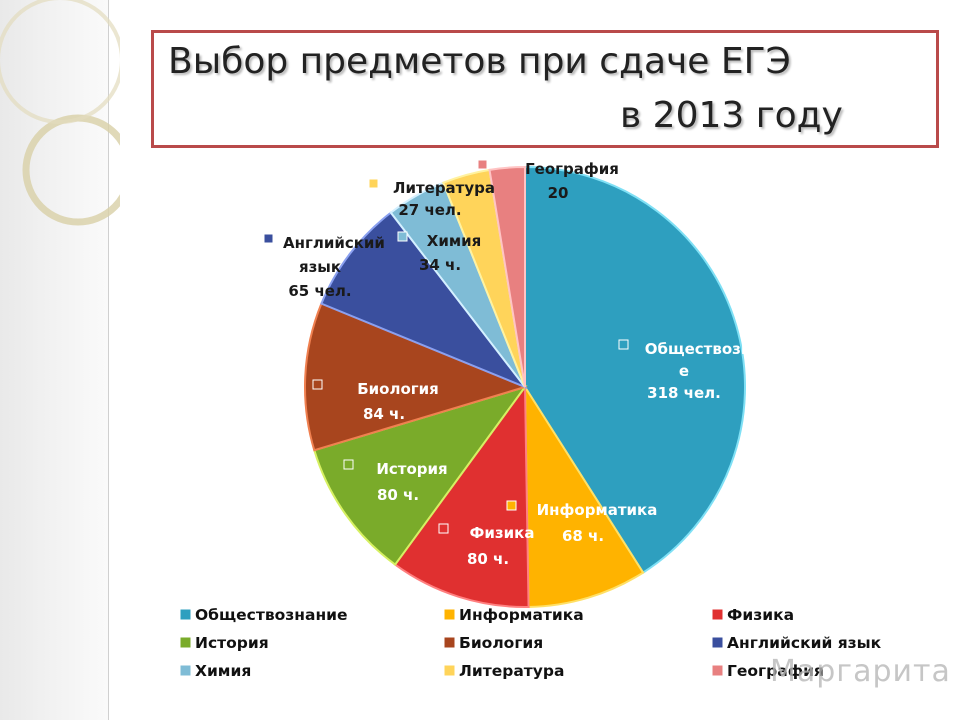 The image size is (960, 720). I want to click on pie-slice-обществознание, so click(635, 369).